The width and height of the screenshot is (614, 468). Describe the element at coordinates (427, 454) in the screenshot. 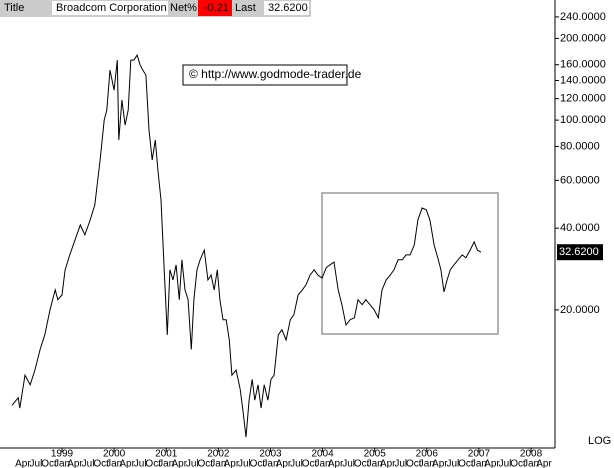

I see `x-tick-label: 2006` at that location.